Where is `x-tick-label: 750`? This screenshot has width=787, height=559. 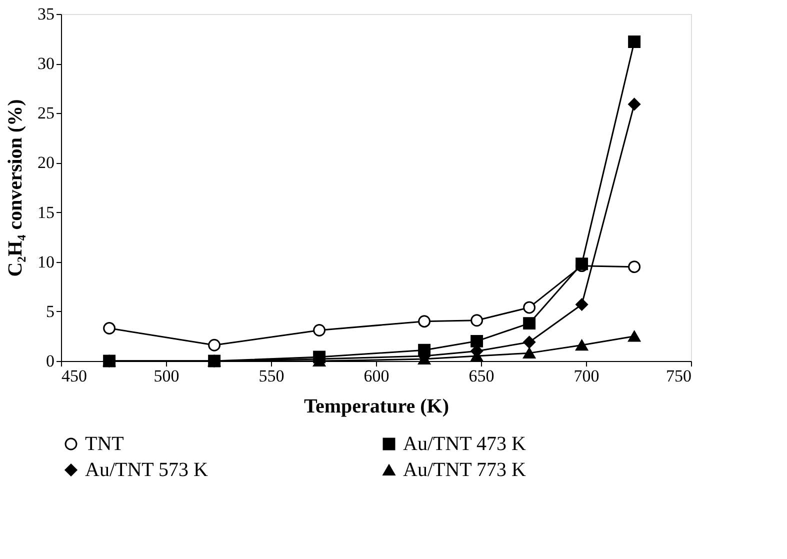 x-tick-label: 750 is located at coordinates (679, 376).